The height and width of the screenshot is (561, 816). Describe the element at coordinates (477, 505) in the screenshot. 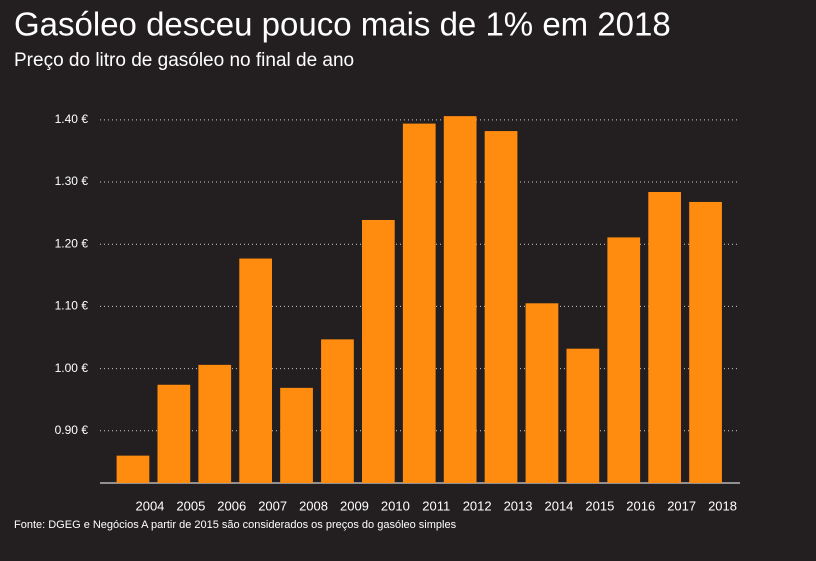

I see `x-tick-label: 2012` at that location.